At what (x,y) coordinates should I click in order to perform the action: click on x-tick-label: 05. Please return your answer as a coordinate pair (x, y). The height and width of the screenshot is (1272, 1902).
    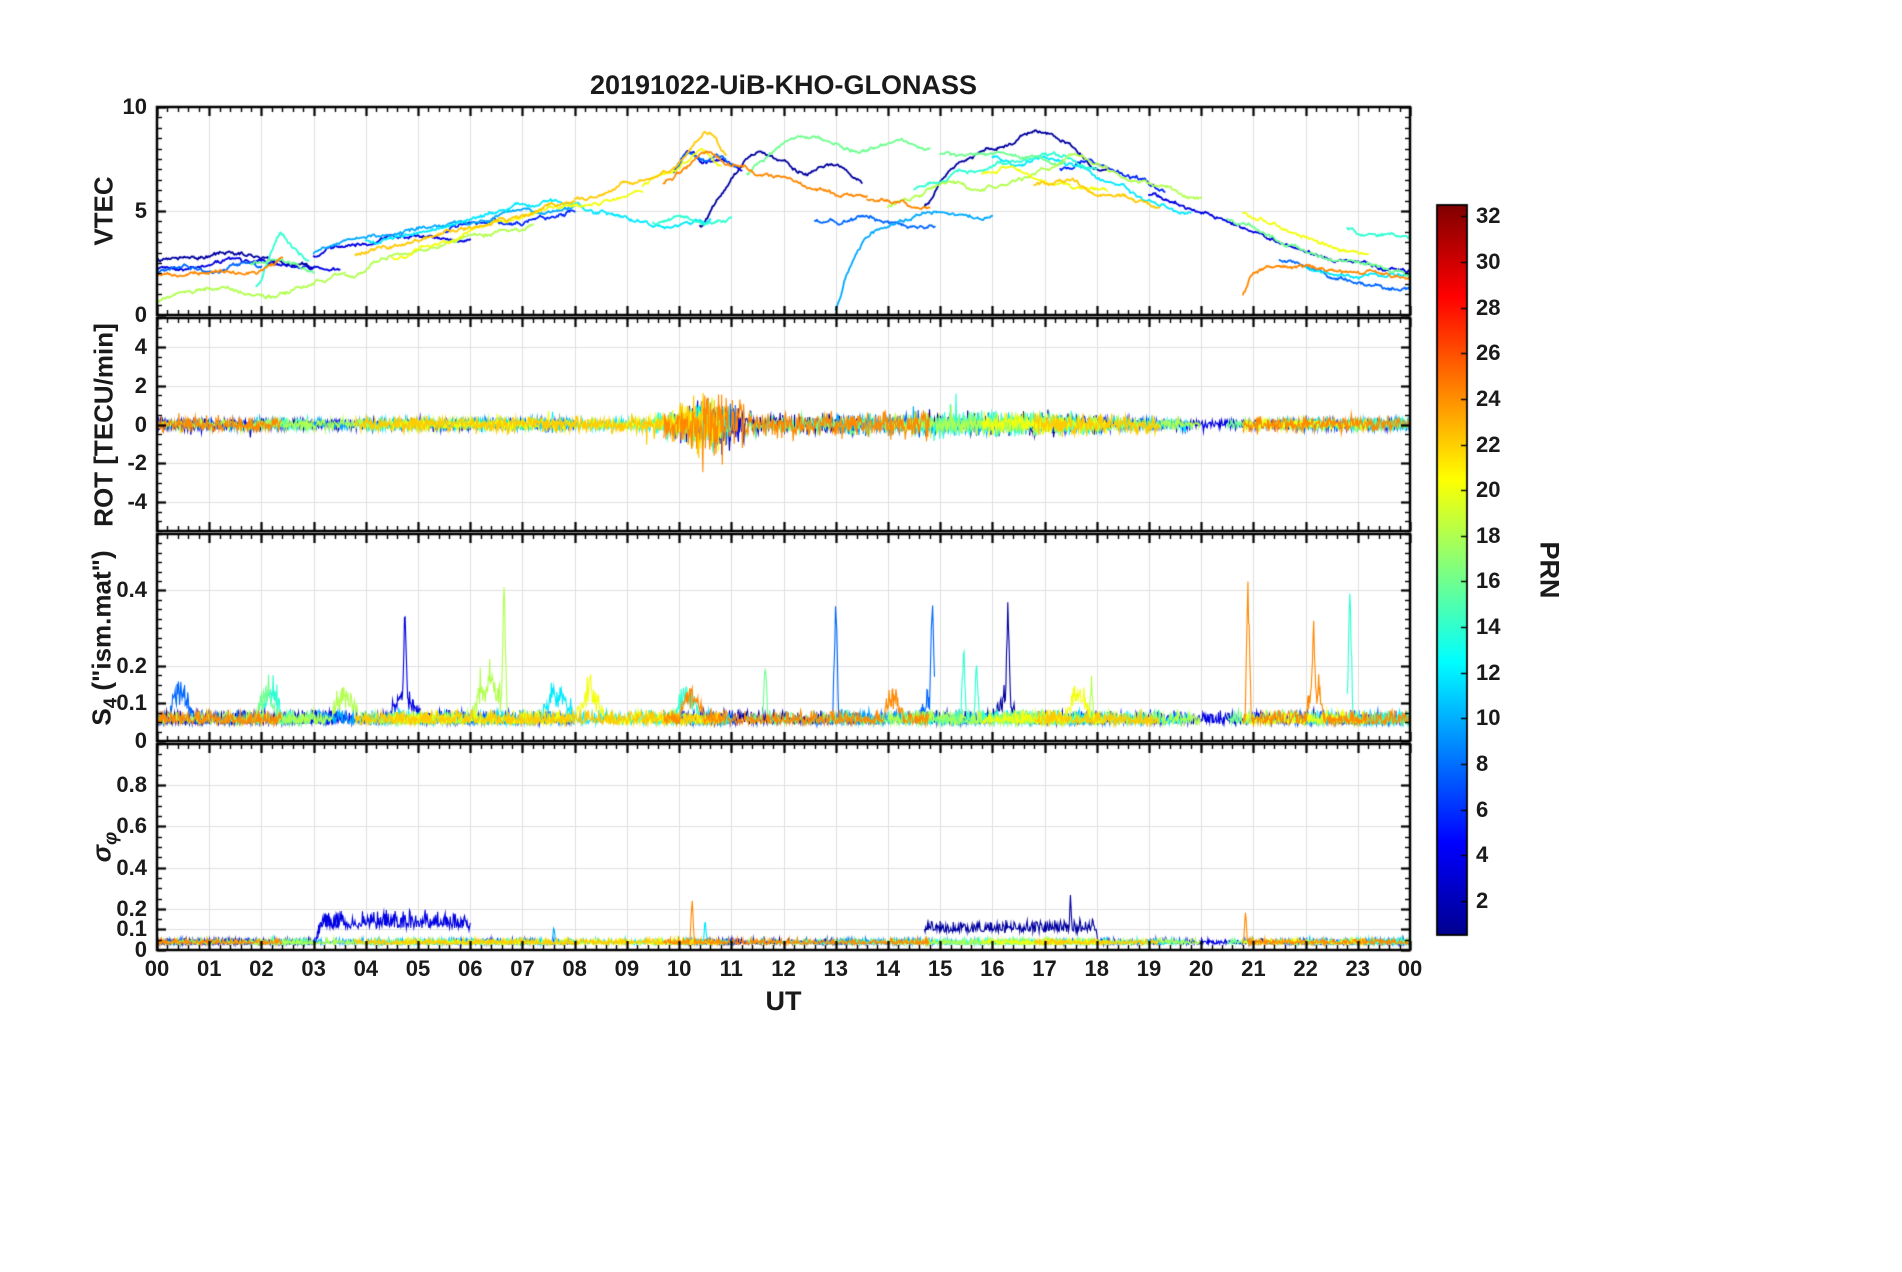
    Looking at the image, I should click on (418, 968).